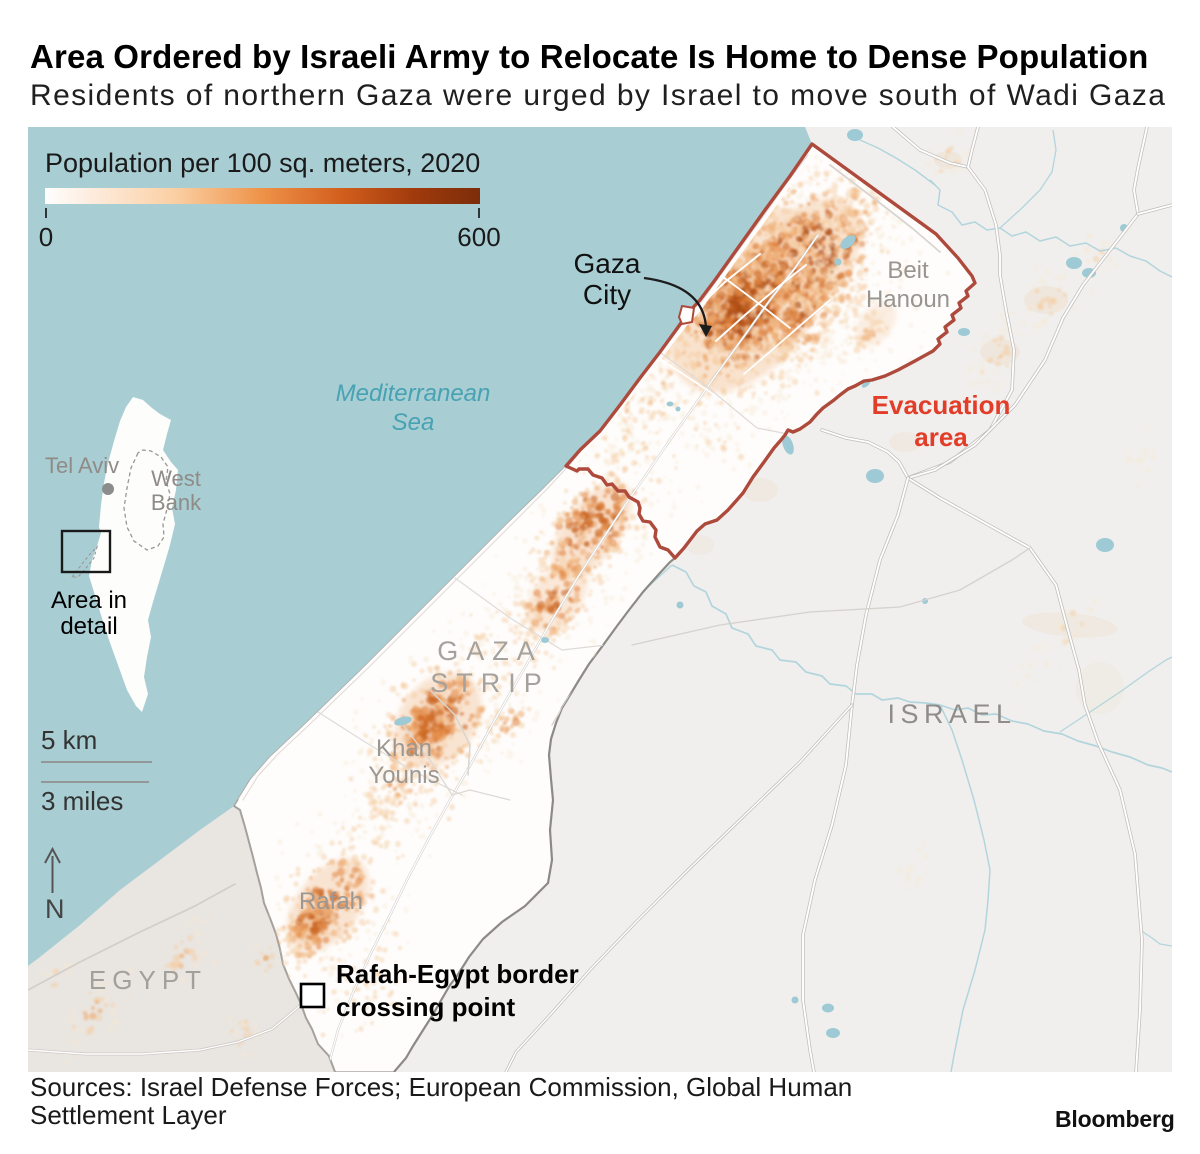  What do you see at coordinates (148, 980) in the screenshot?
I see `svg-text: EGYPT` at bounding box center [148, 980].